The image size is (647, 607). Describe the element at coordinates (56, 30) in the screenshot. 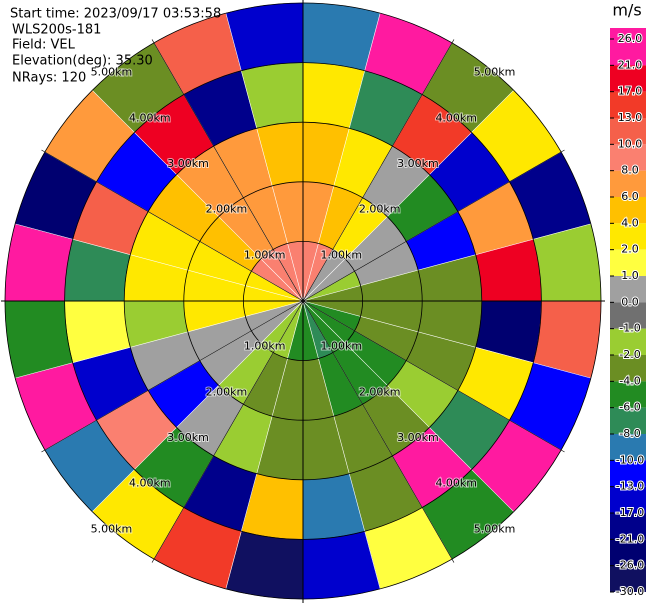

I see `instrument: WLS200s-181` at that location.